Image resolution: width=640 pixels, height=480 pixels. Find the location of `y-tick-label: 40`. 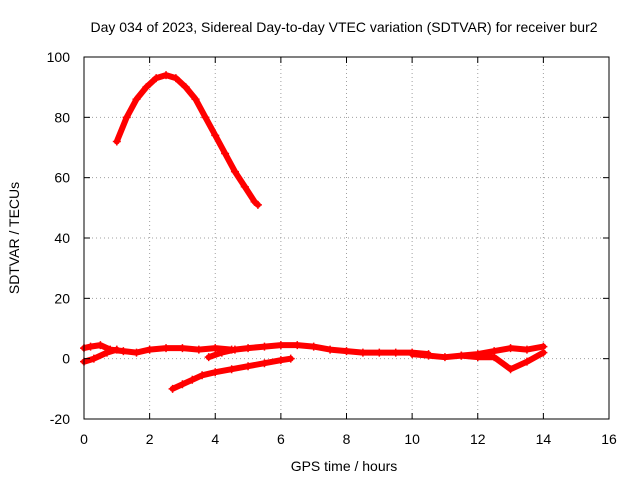

y-tick-label: 40 is located at coordinates (62, 238).